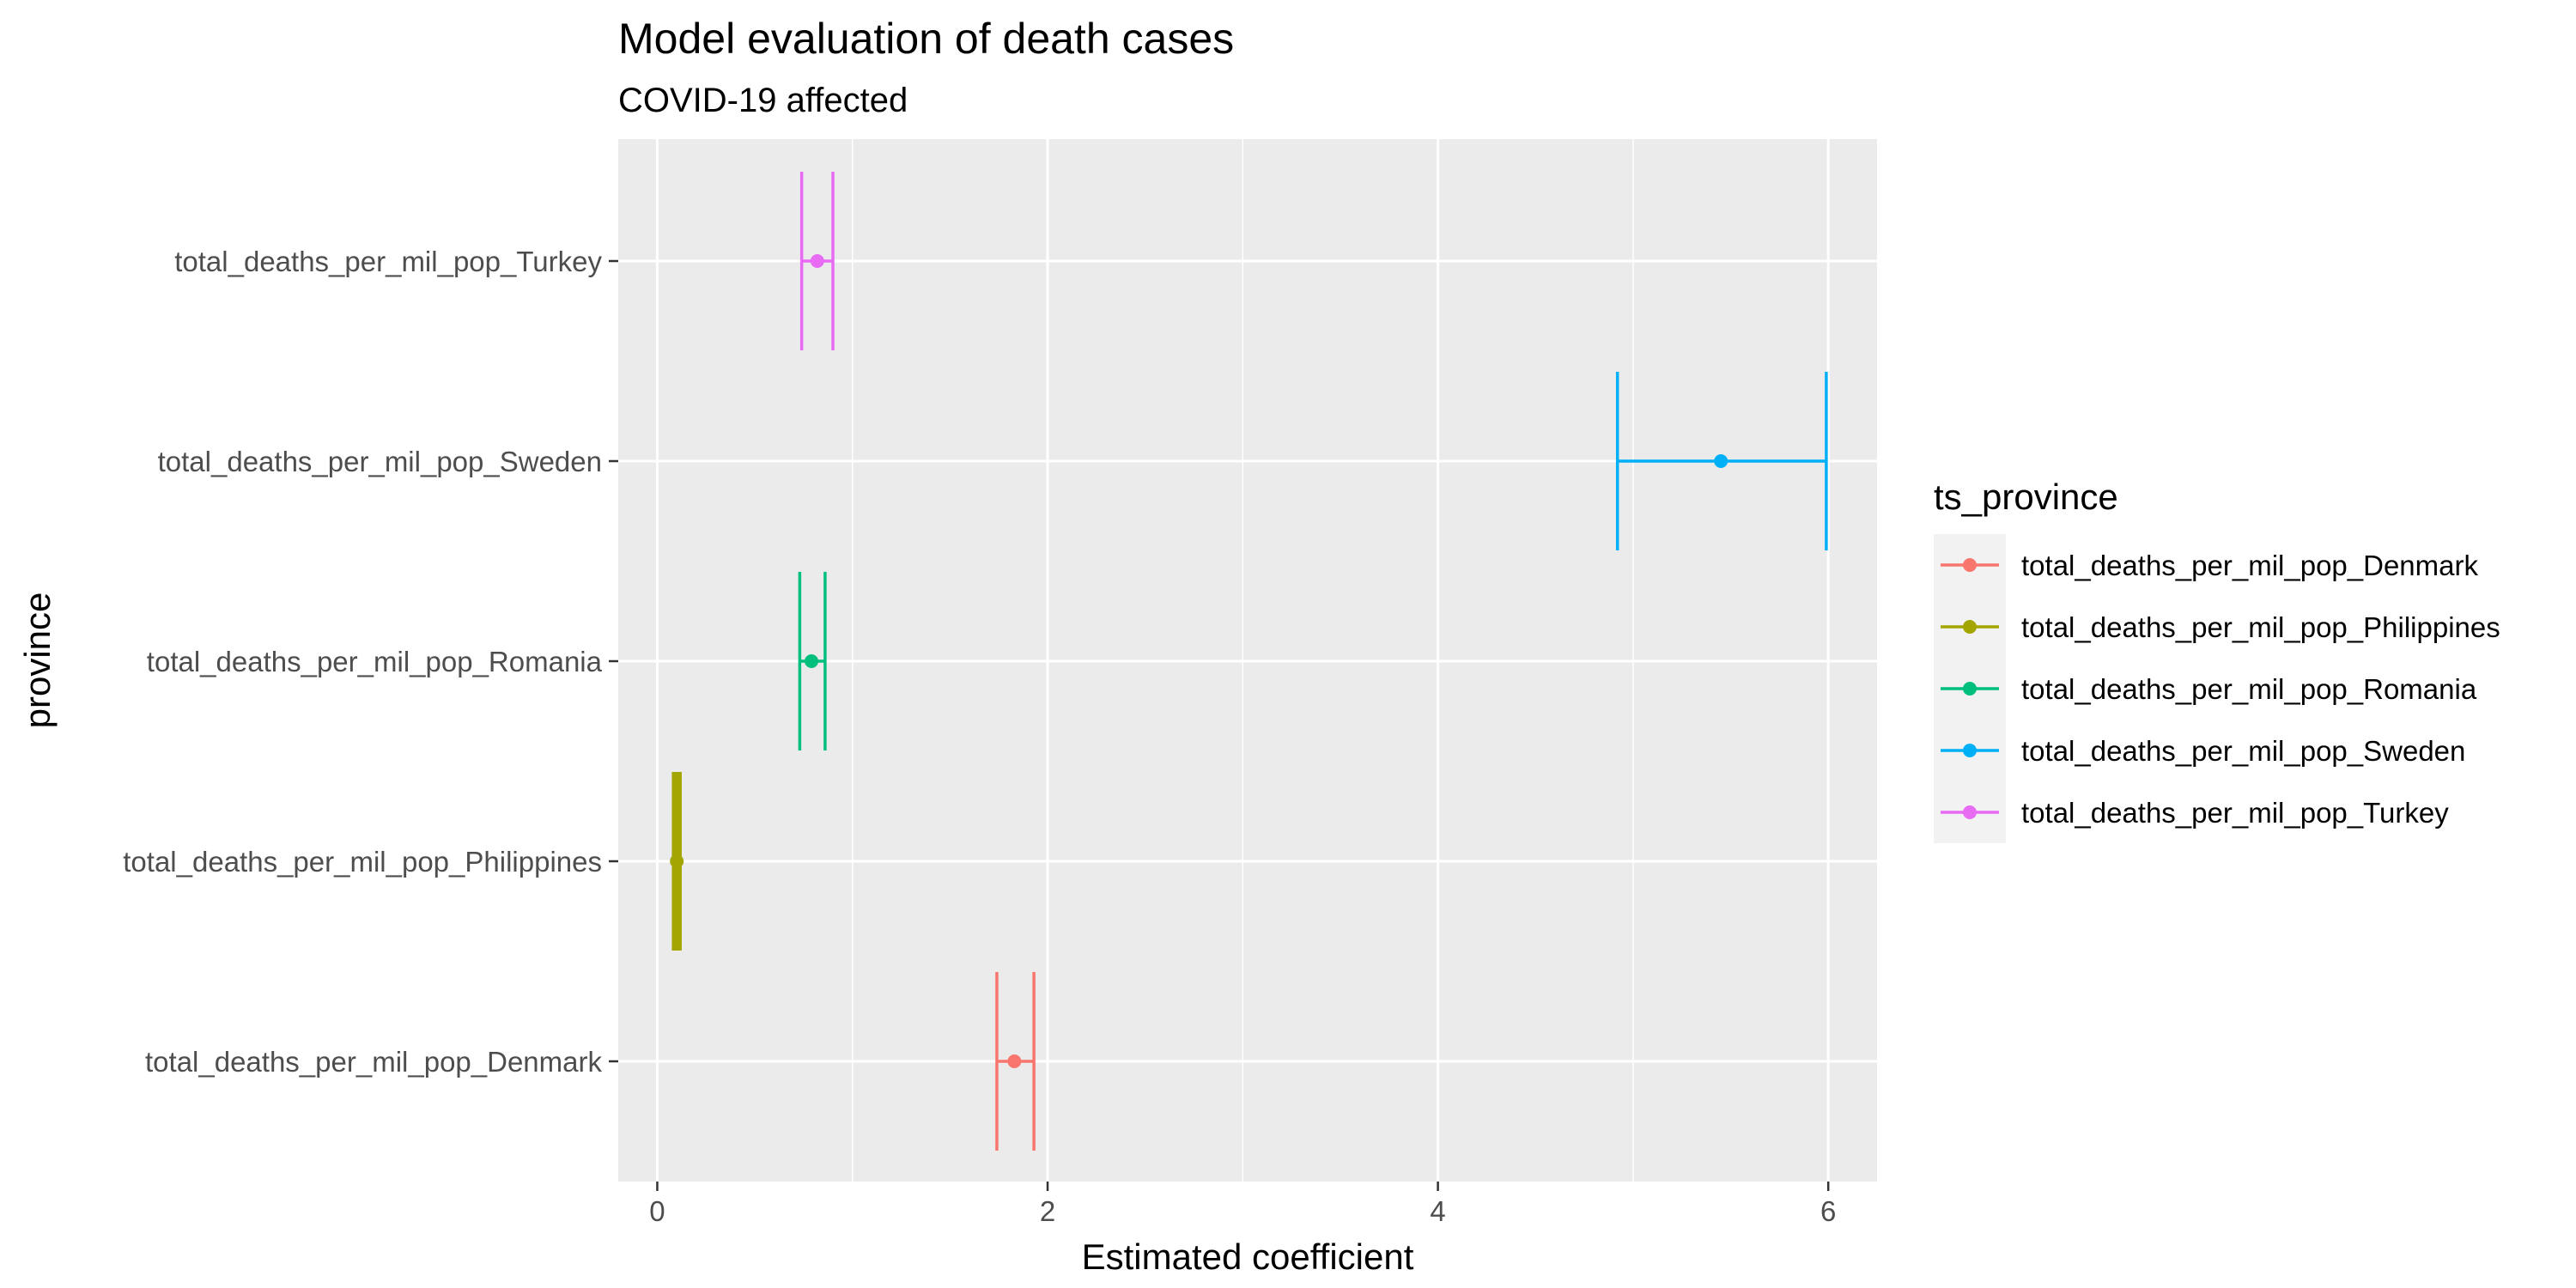 The height and width of the screenshot is (1288, 2576). I want to click on x-axis: 0 2 4 6, so click(1243, 1204).